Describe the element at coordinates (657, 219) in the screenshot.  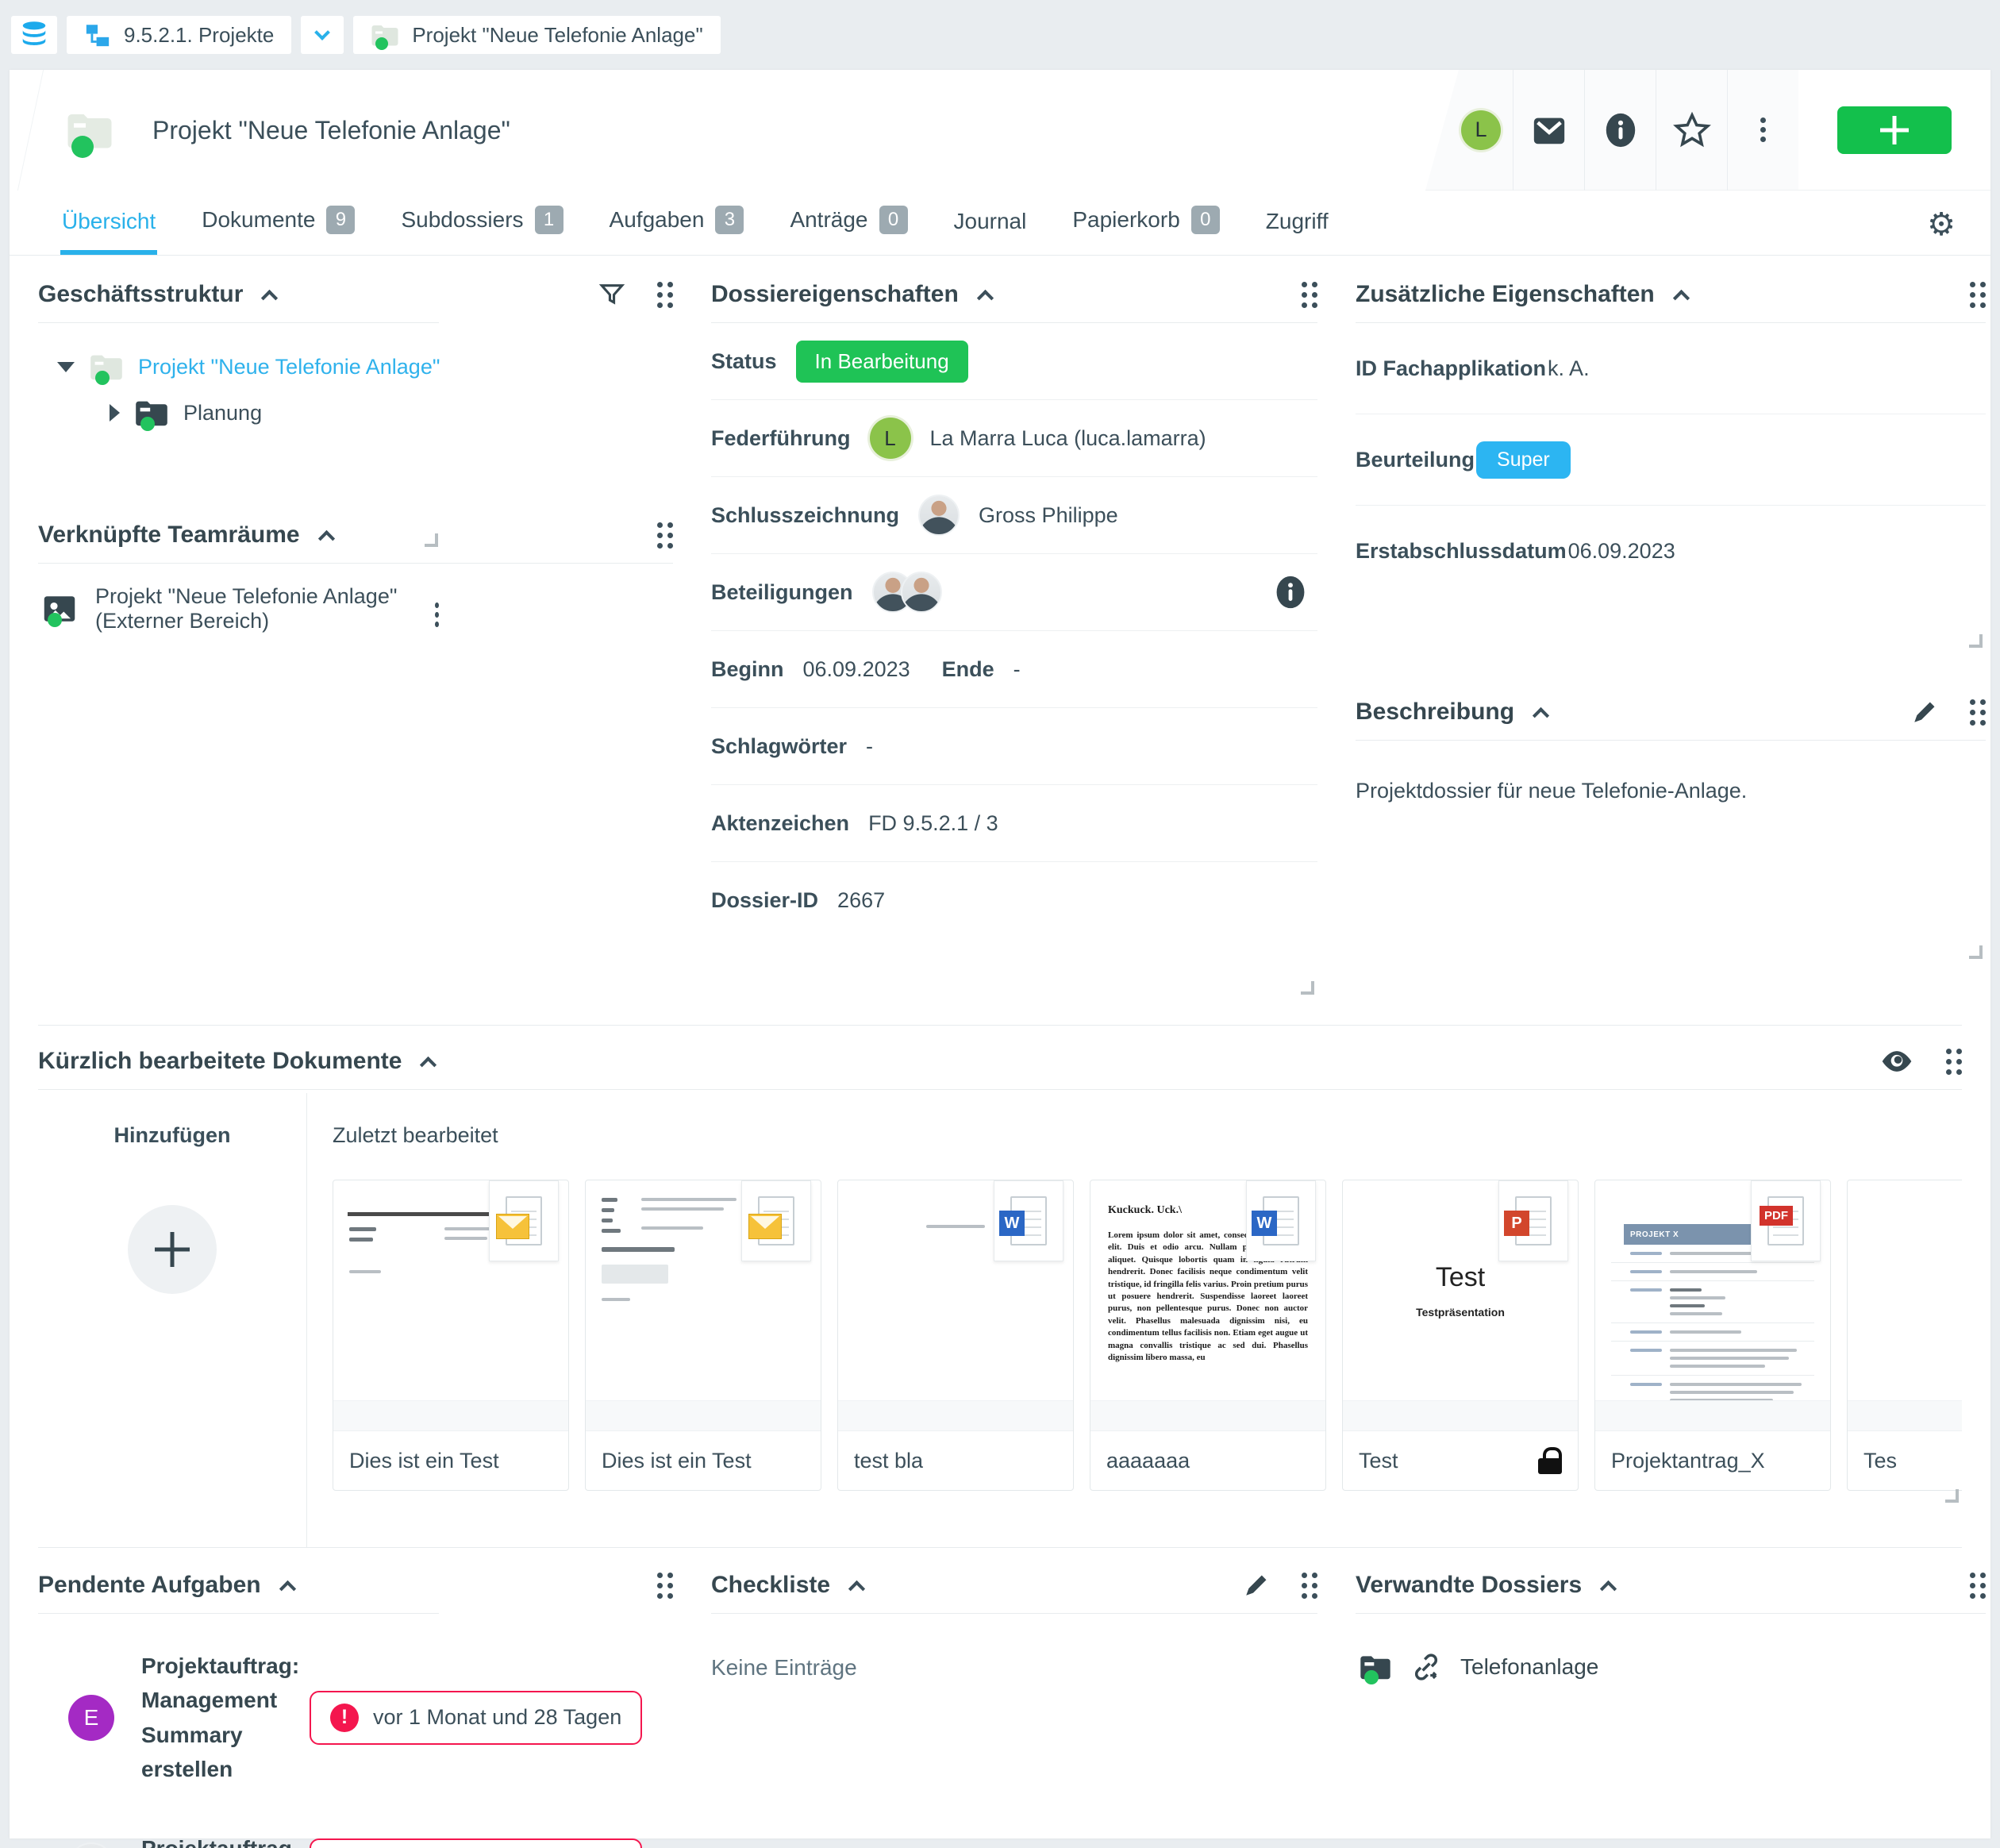
I see `tab-label: Aufgaben` at that location.